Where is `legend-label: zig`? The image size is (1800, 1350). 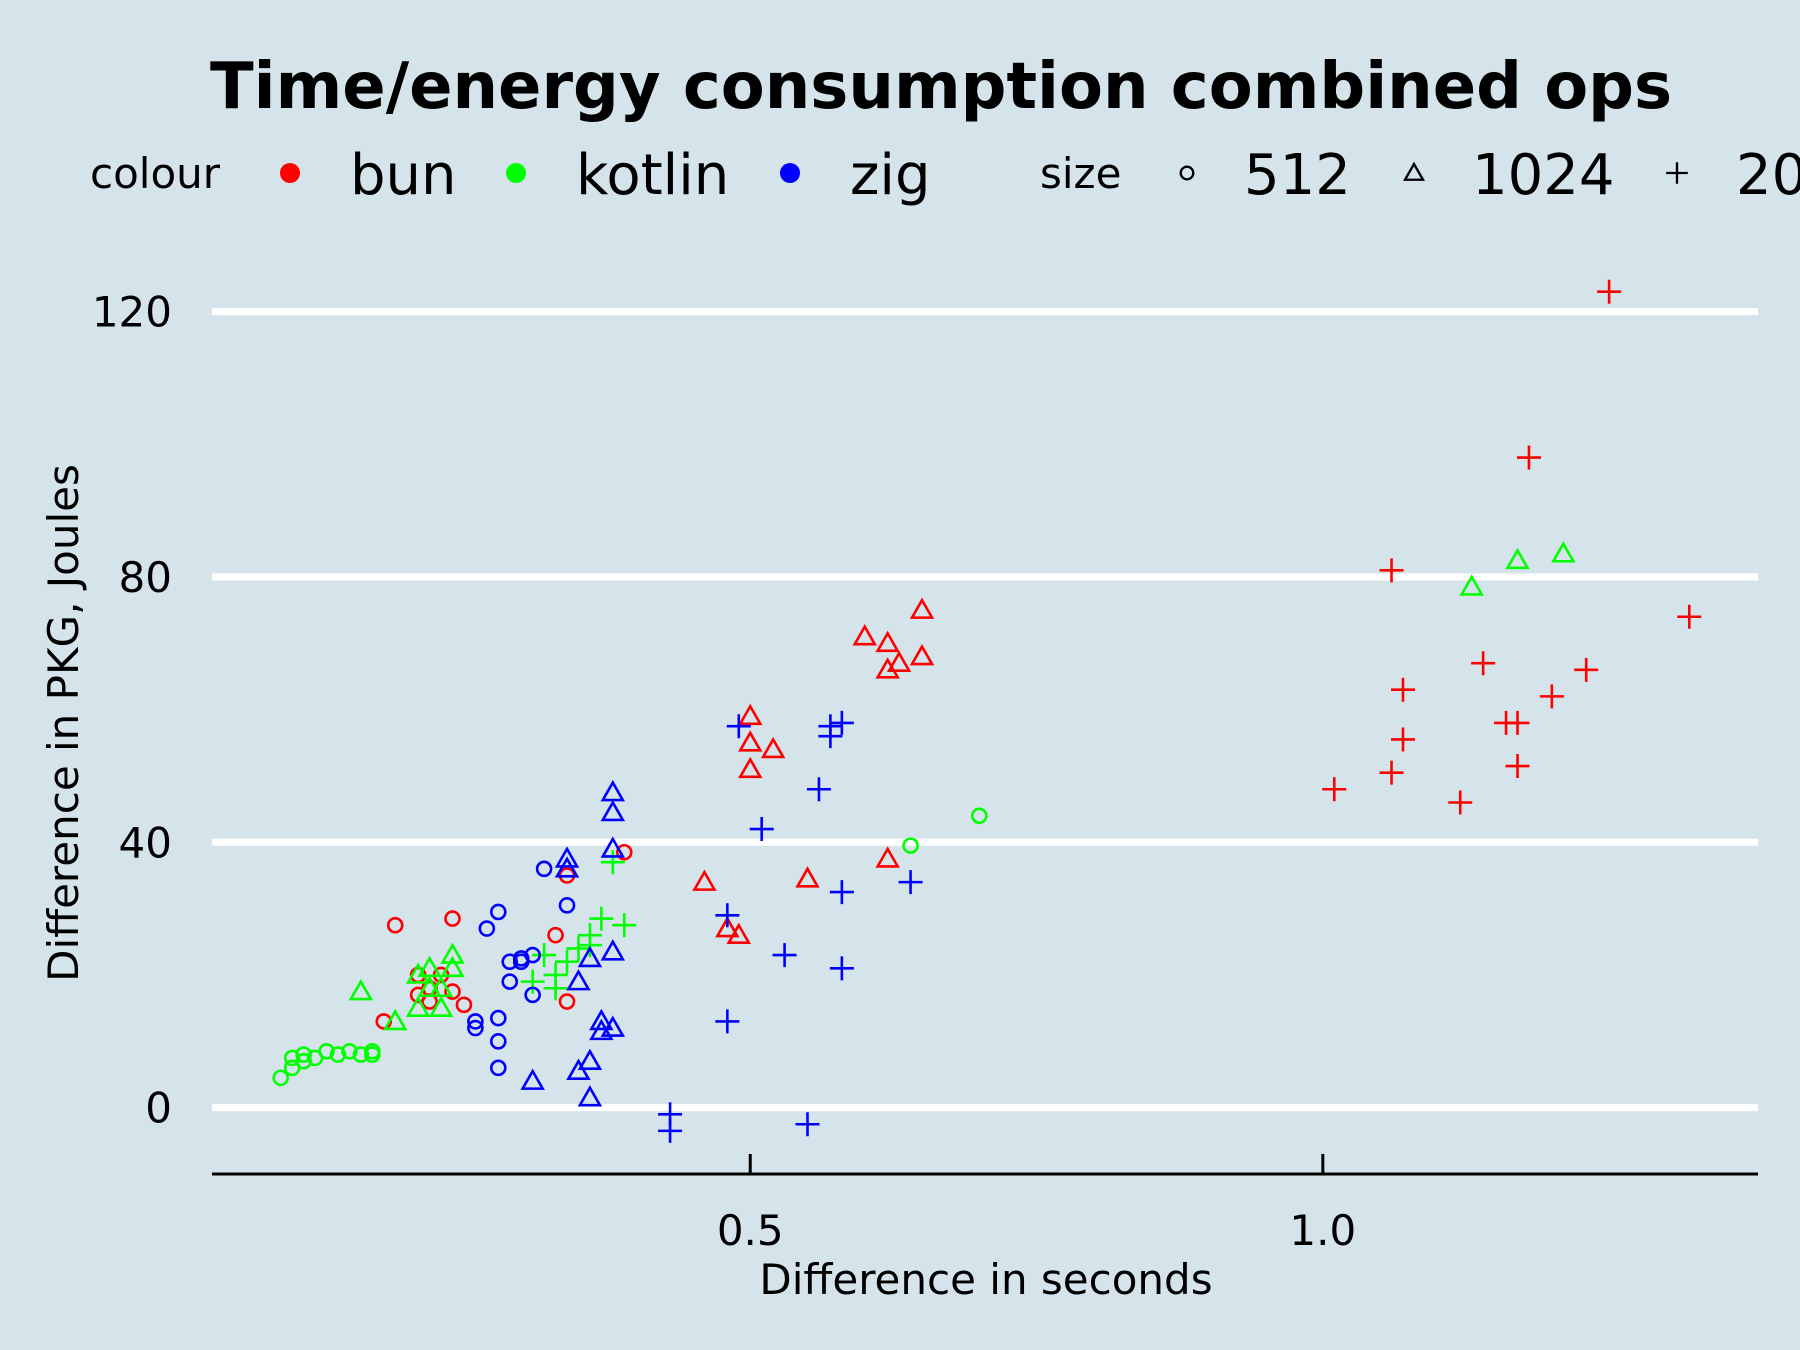
legend-label: zig is located at coordinates (890, 175).